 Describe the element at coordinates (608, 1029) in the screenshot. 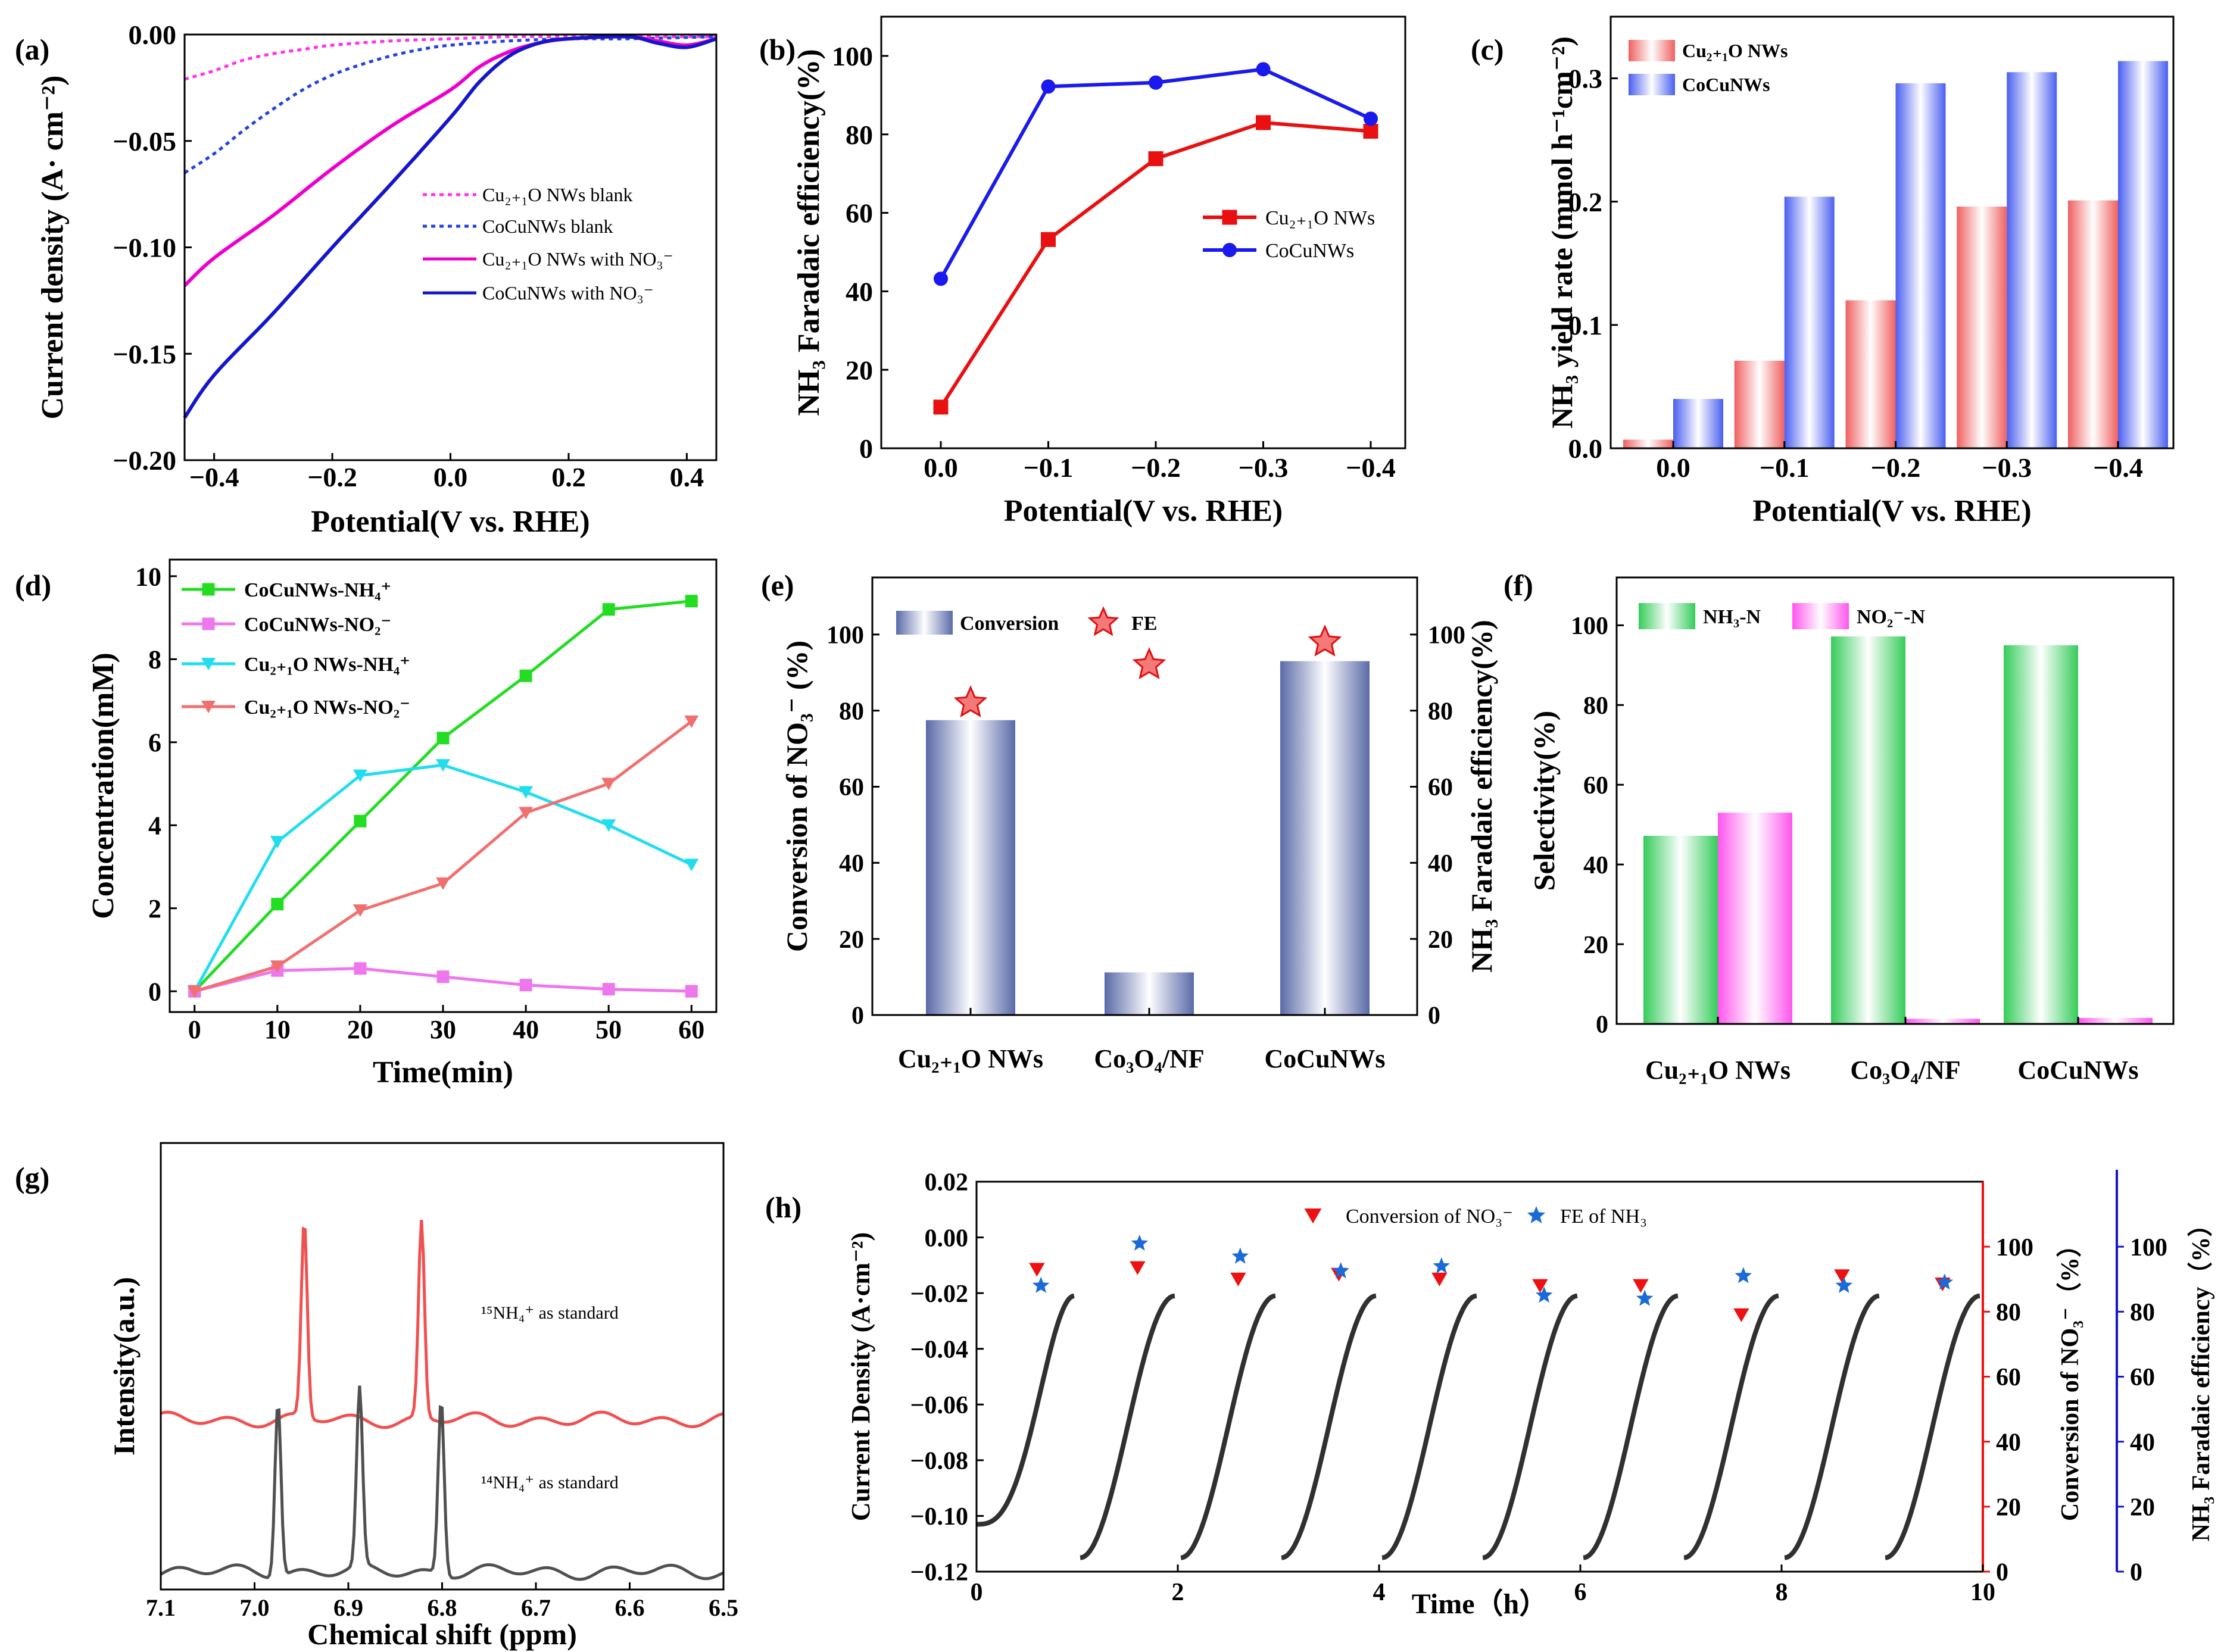

I see `x-tick-label: 50` at that location.